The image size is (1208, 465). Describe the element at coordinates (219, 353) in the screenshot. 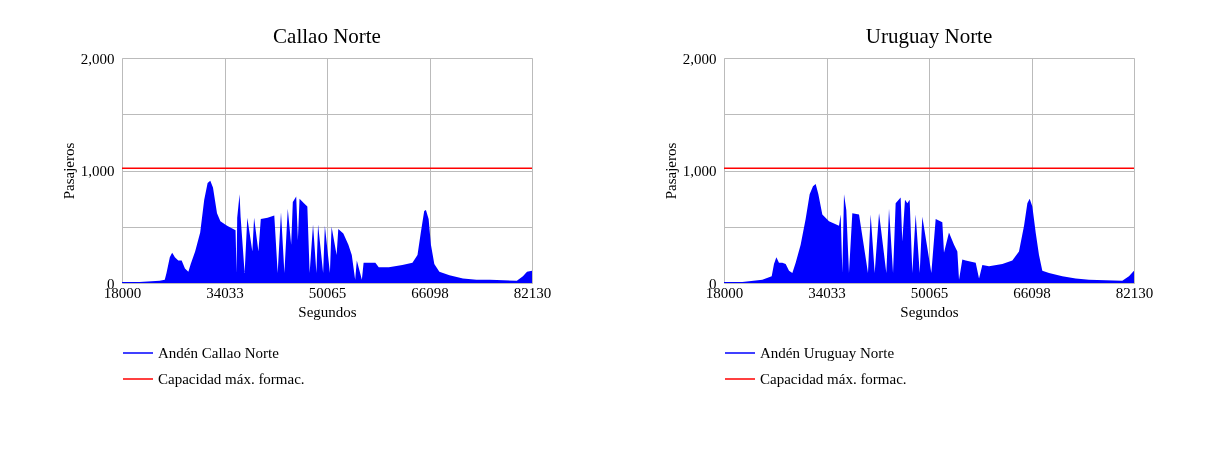

I see `legend-label: Andén Callao Norte` at that location.